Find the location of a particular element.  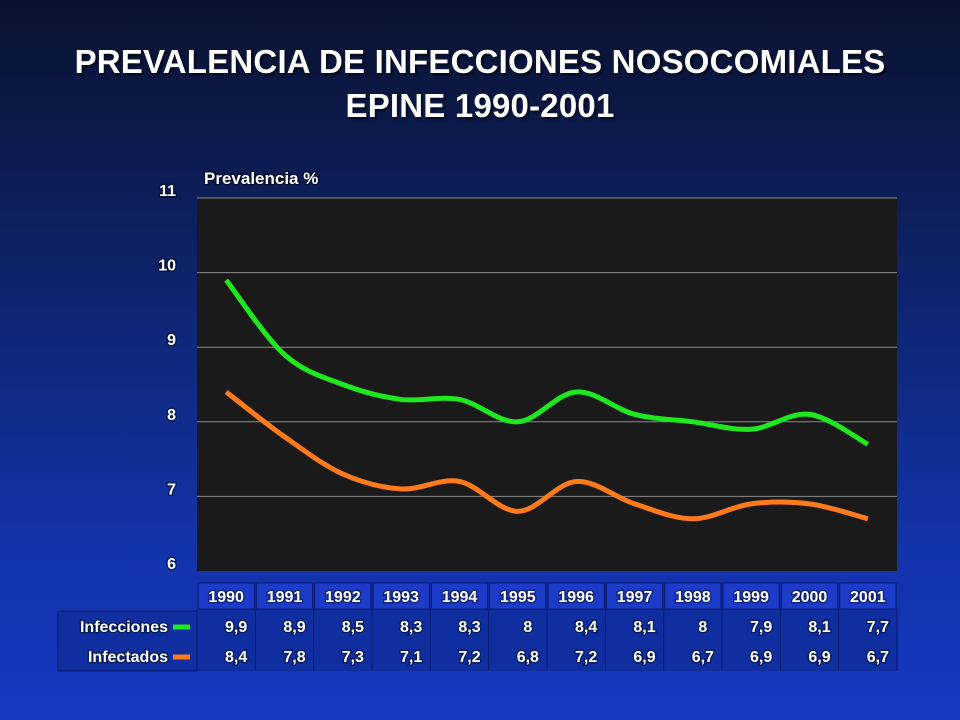

chart-title-line1: PREVALENCIA DE INFECCIONES NOSOCOMIALES is located at coordinates (480, 61).